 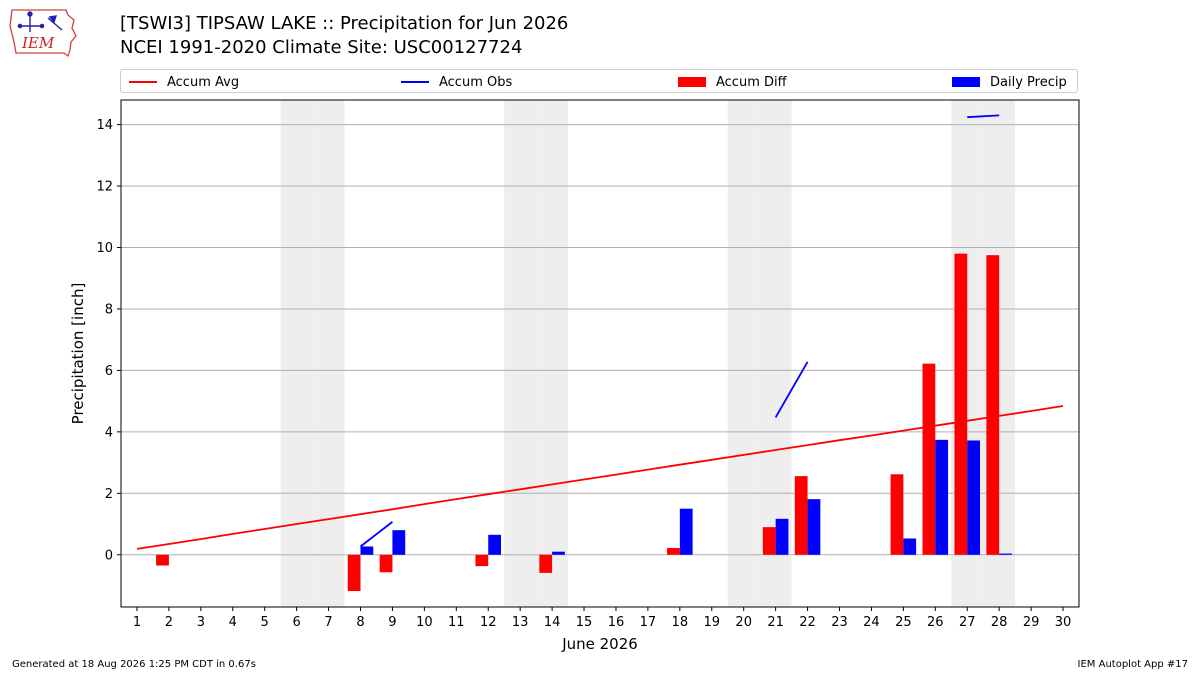 I want to click on x-tick-label-13: 13, so click(x=520, y=622).